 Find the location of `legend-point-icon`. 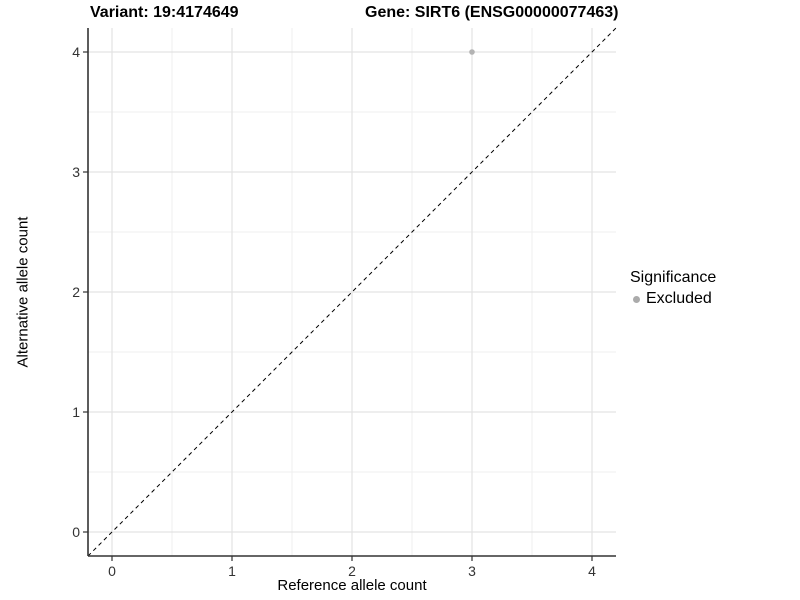

legend-point-icon is located at coordinates (636, 299).